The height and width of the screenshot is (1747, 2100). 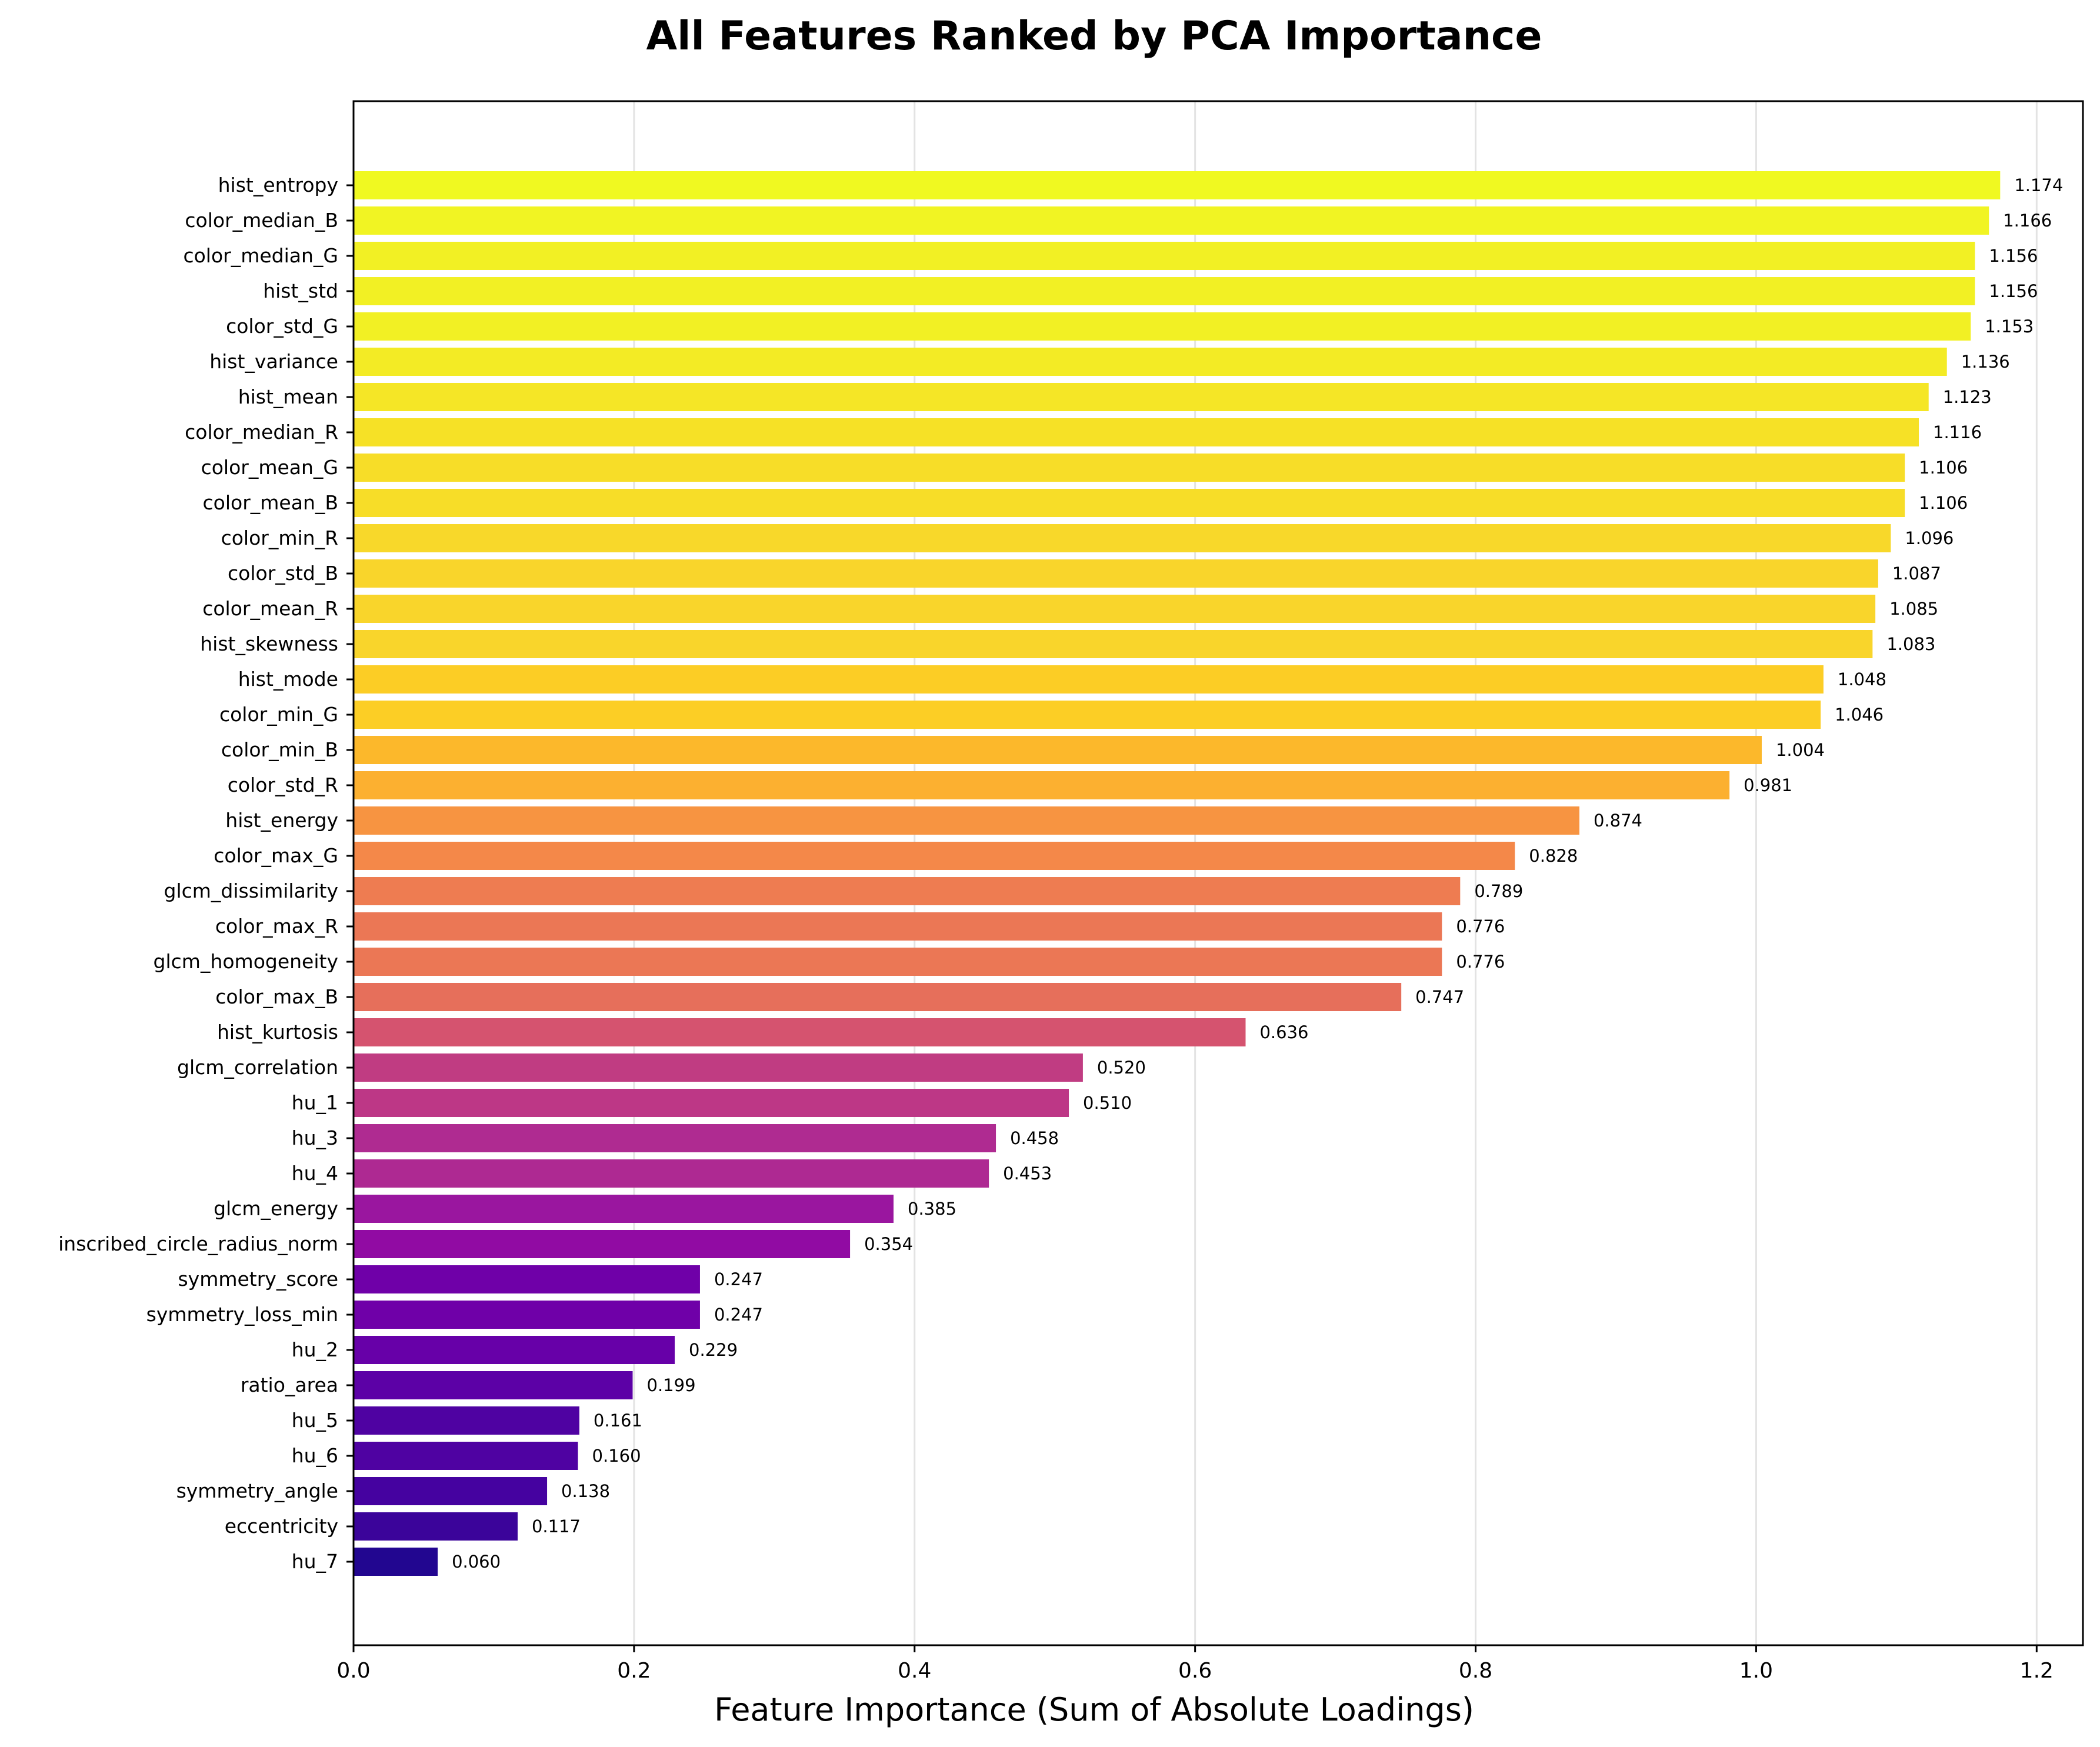 I want to click on y-tick-label: color_median_R, so click(x=261, y=432).